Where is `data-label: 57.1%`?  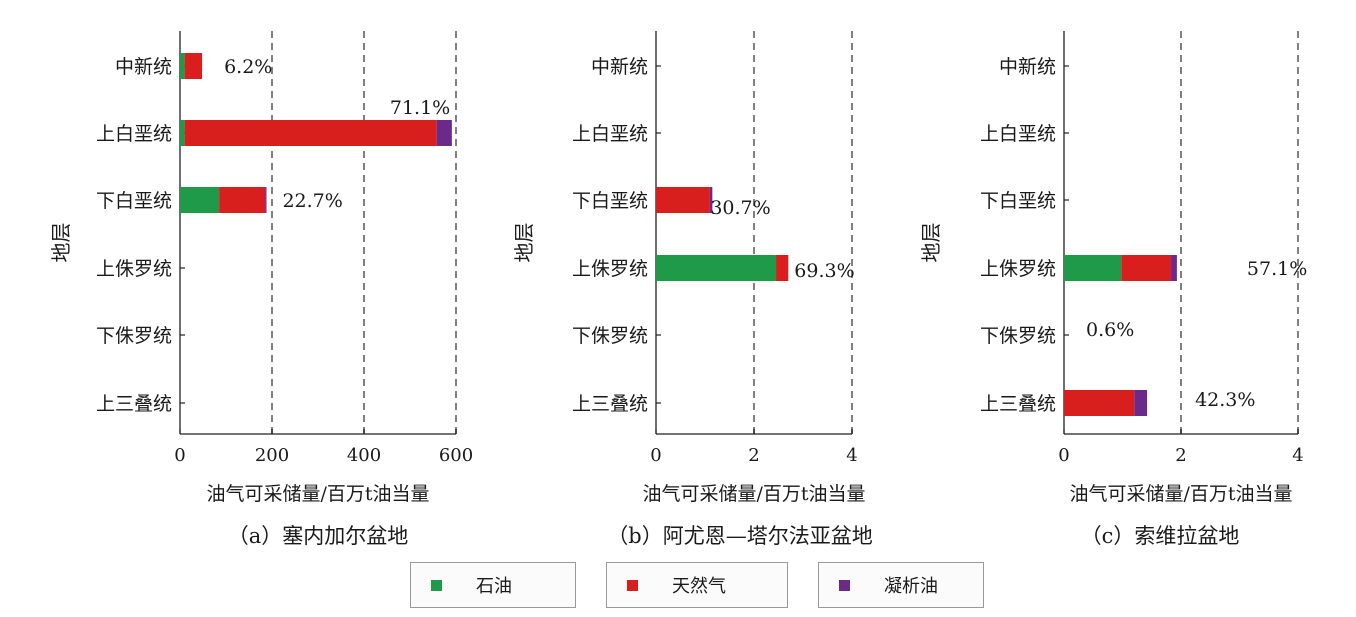
data-label: 57.1% is located at coordinates (1277, 269).